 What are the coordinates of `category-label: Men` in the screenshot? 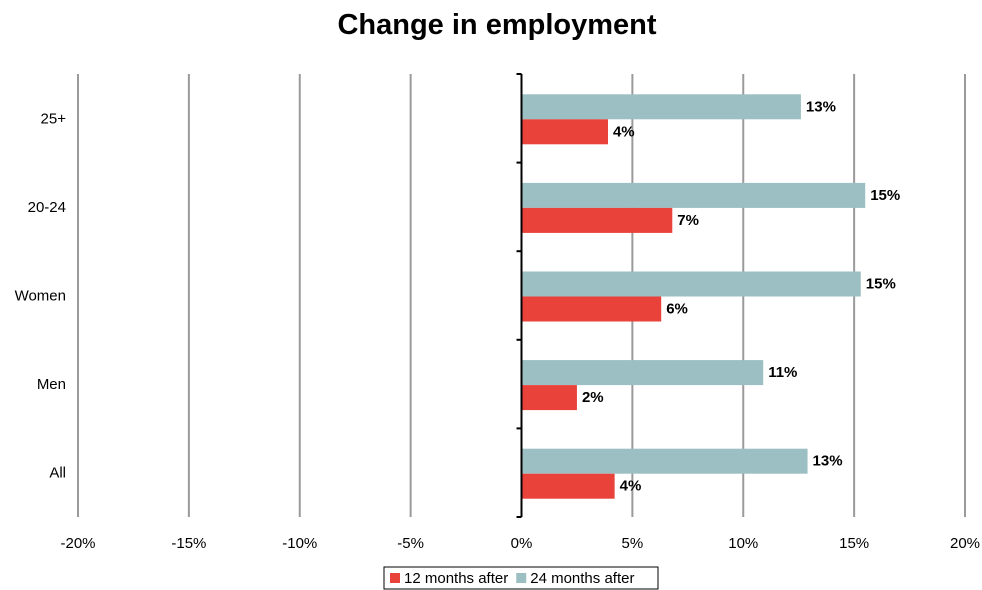 It's located at (51, 384).